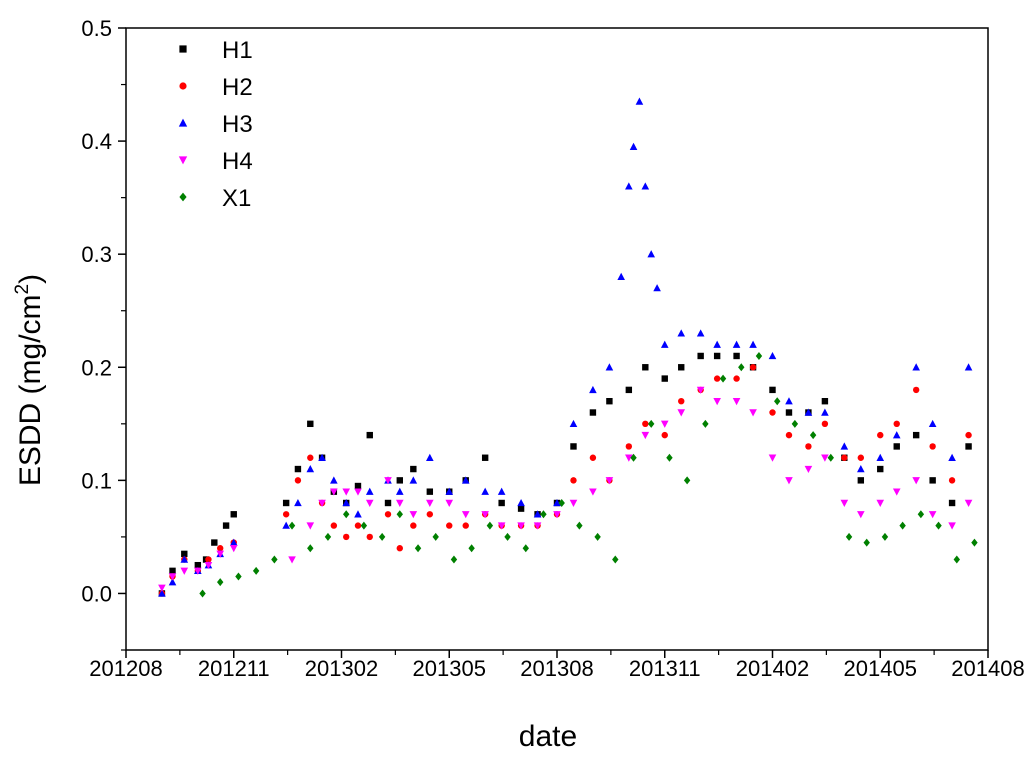 The height and width of the screenshot is (758, 1024). I want to click on legend-marker-h4, so click(183, 160).